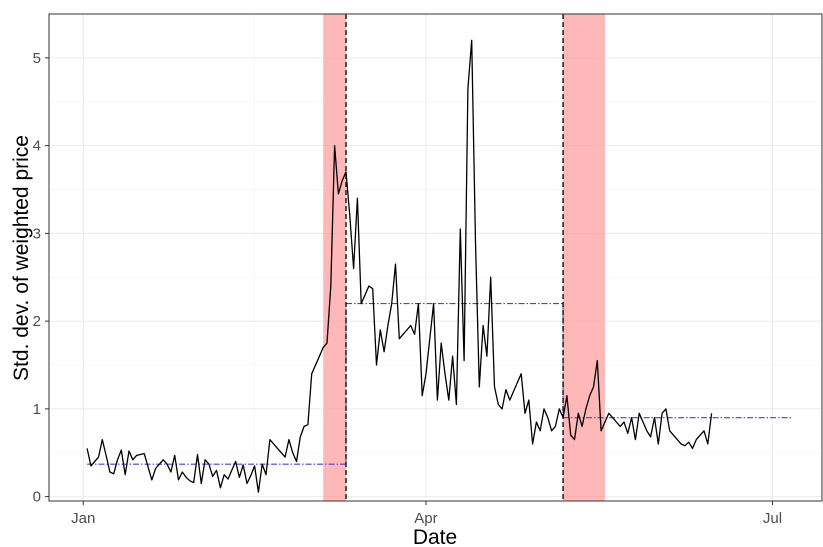 The width and height of the screenshot is (823, 547). I want to click on y-tick-label: 5, so click(37, 58).